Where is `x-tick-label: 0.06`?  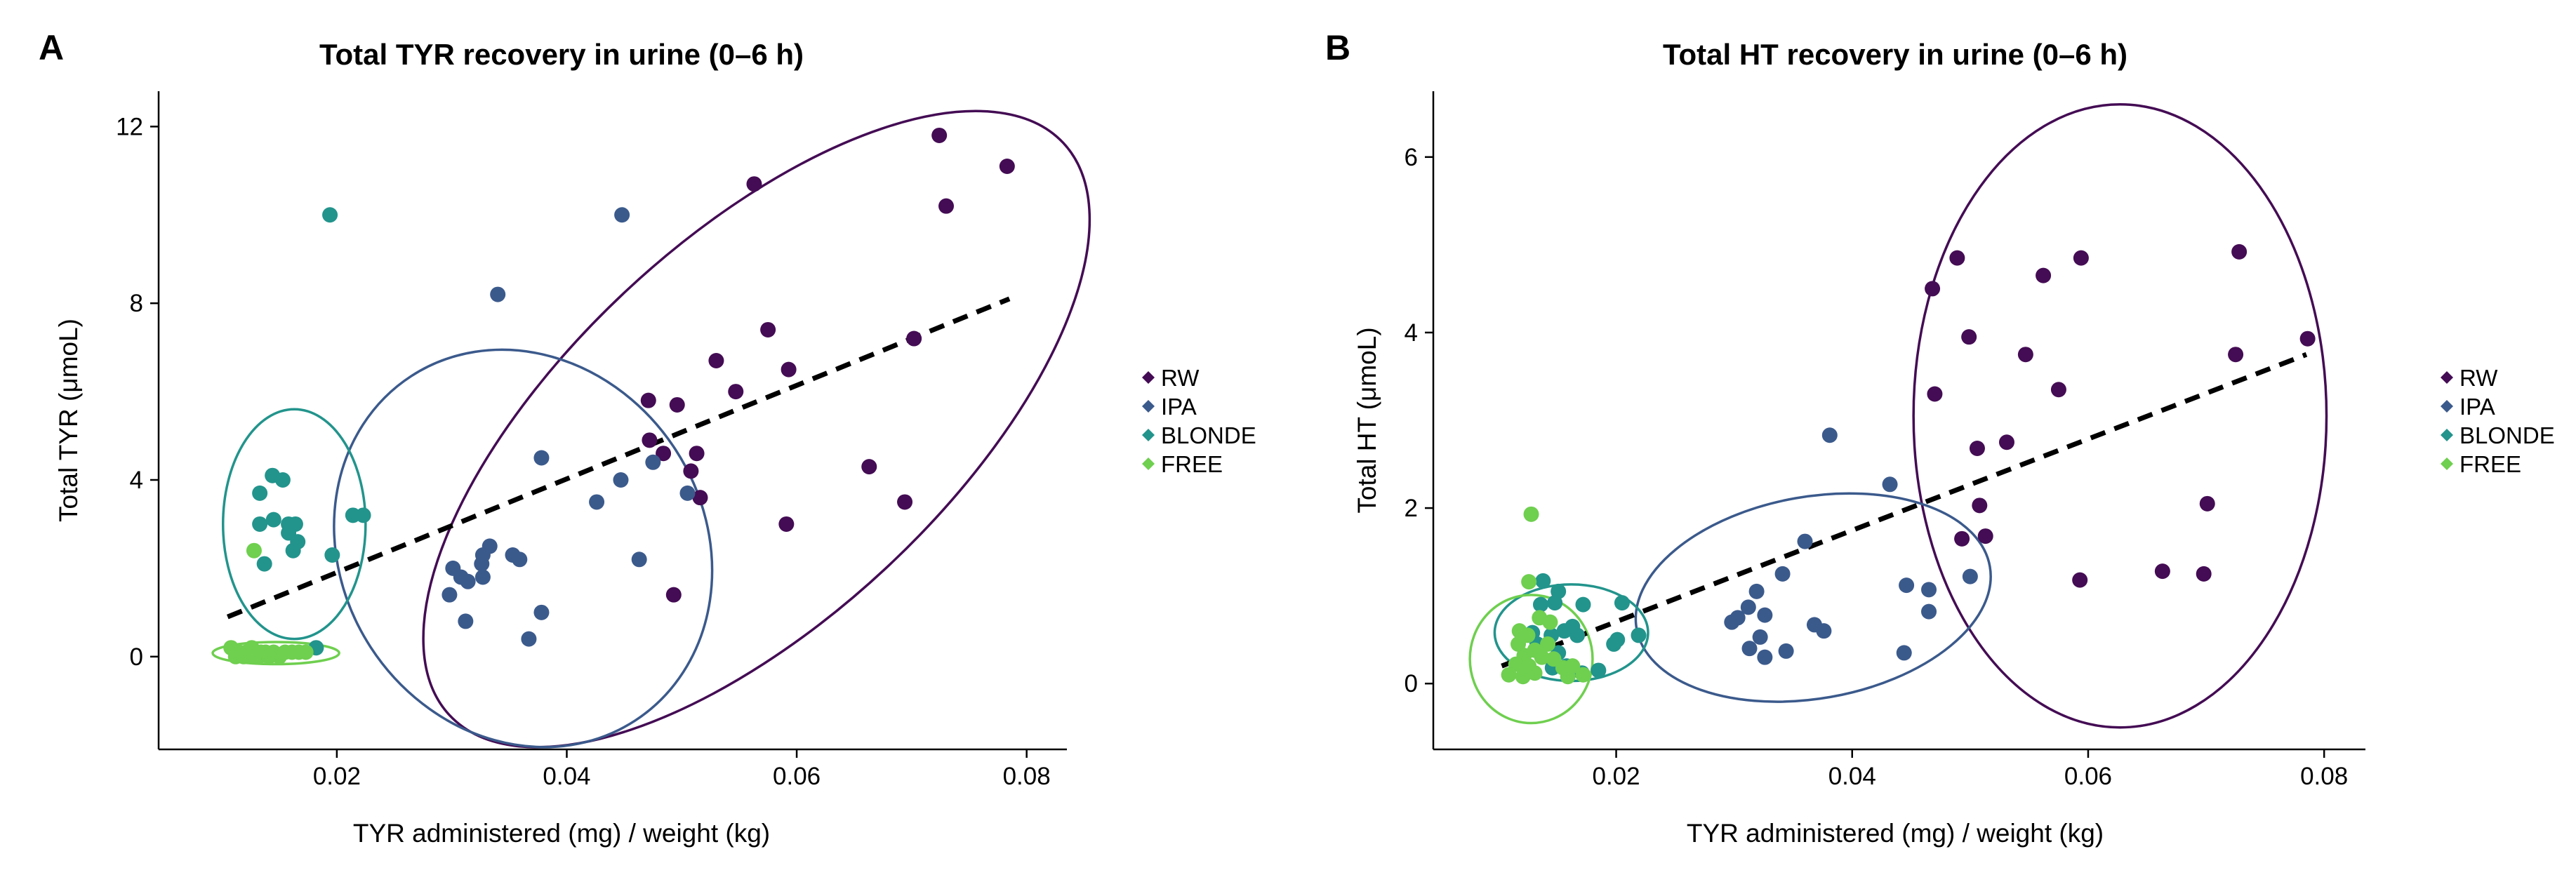 x-tick-label: 0.06 is located at coordinates (797, 776).